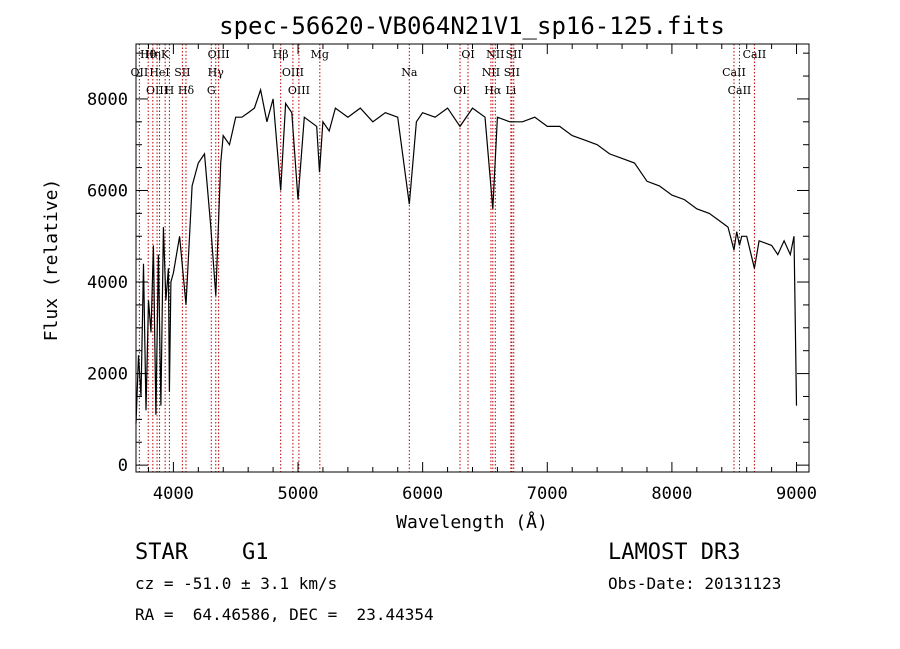 The width and height of the screenshot is (900, 649). What do you see at coordinates (153, 54) in the screenshot?
I see `line-label: Hη` at bounding box center [153, 54].